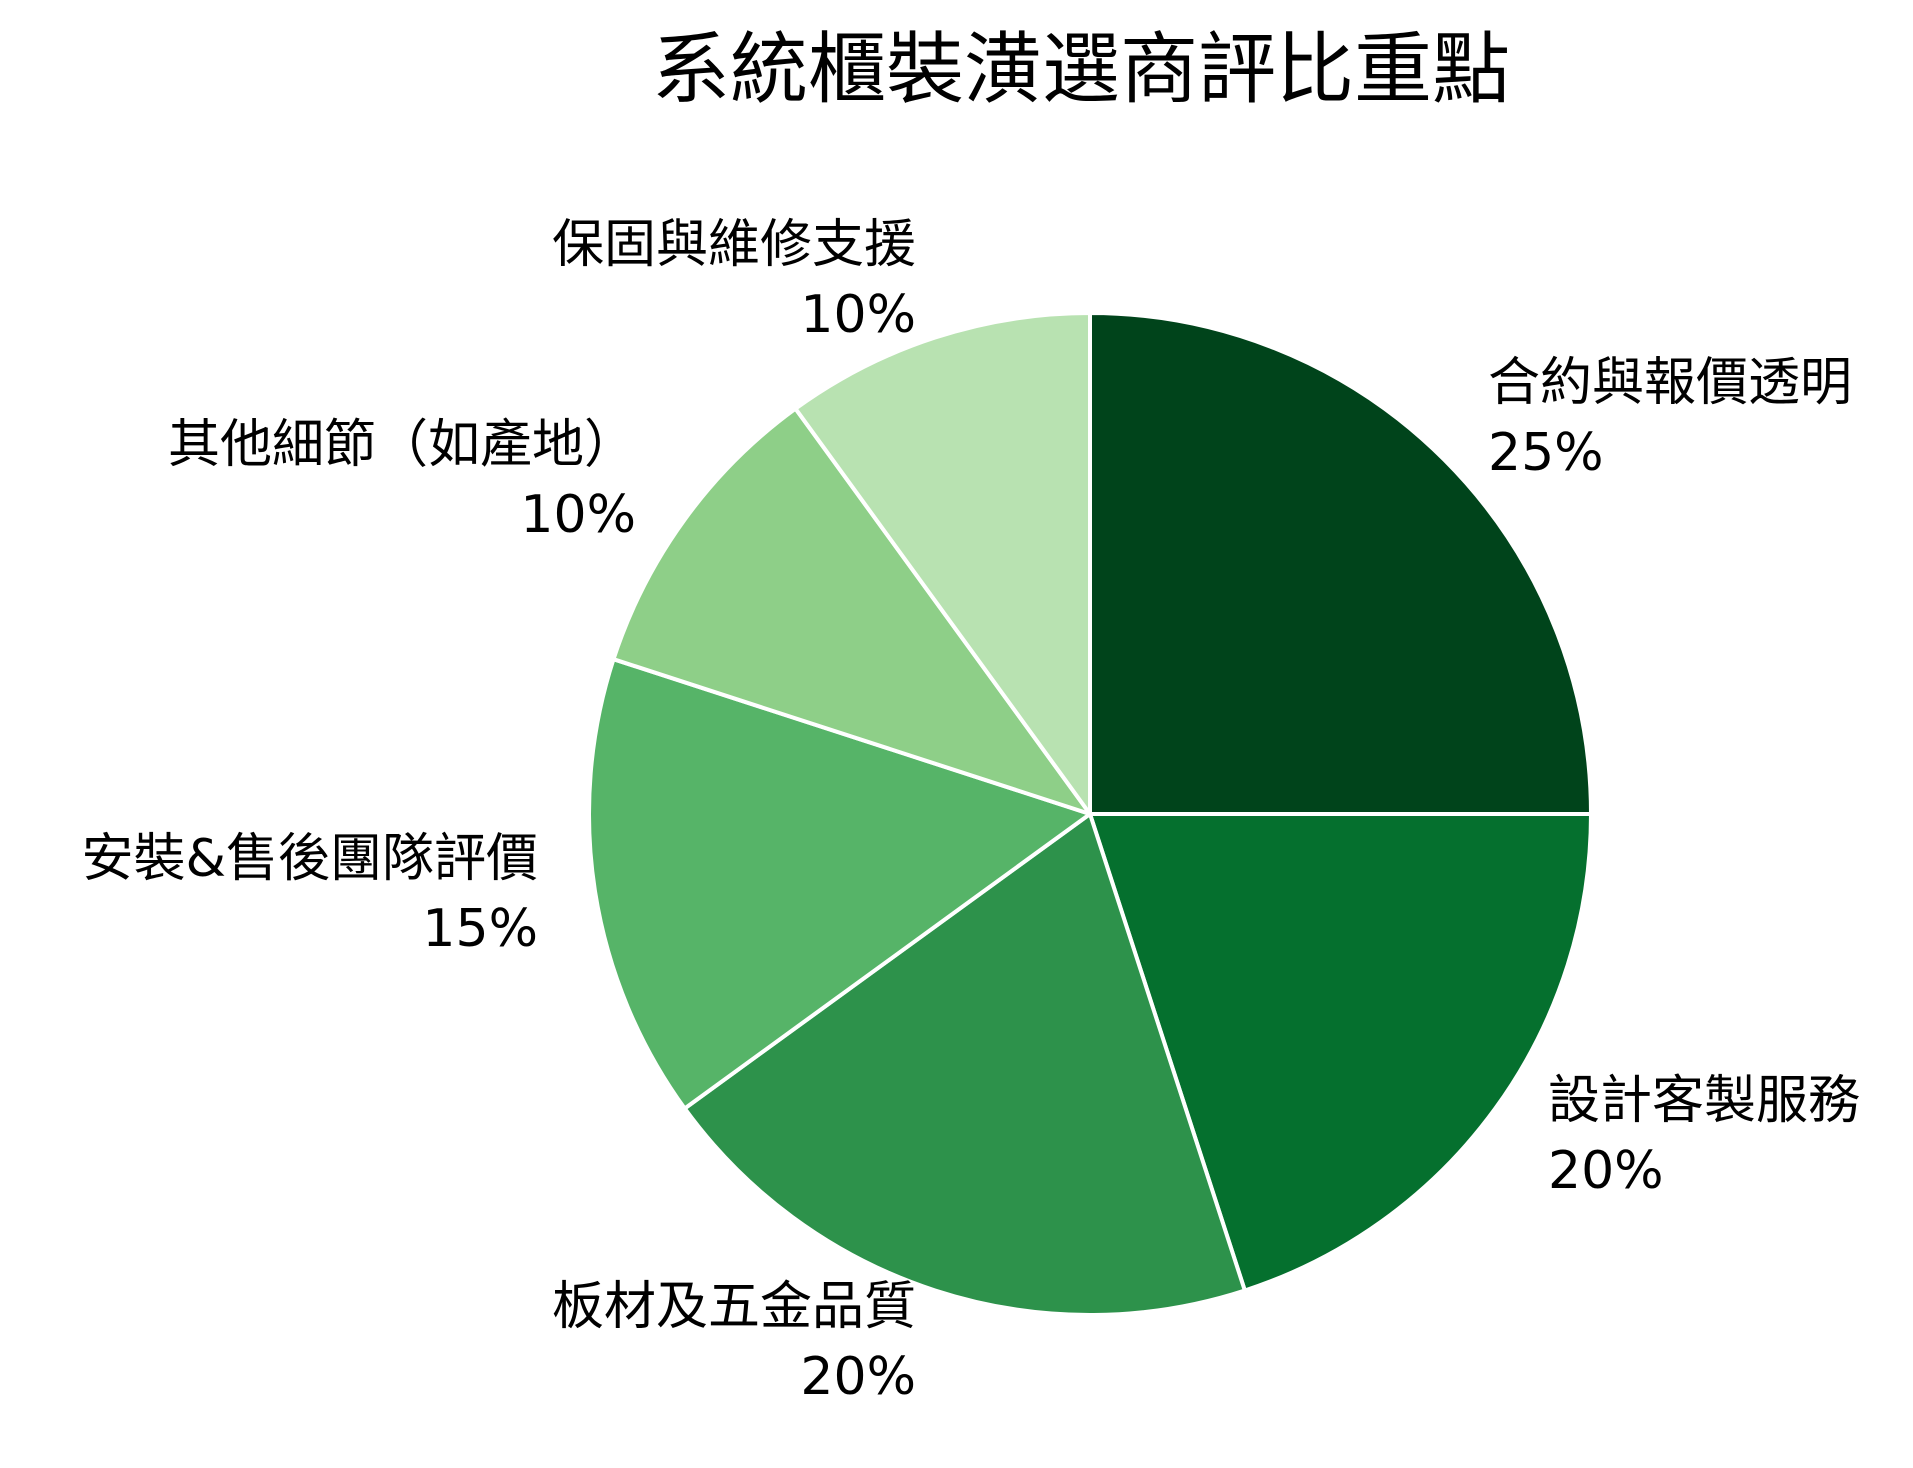 This screenshot has width=1913, height=1468. Describe the element at coordinates (1546, 453) in the screenshot. I see `slice-value-label: 25%` at that location.